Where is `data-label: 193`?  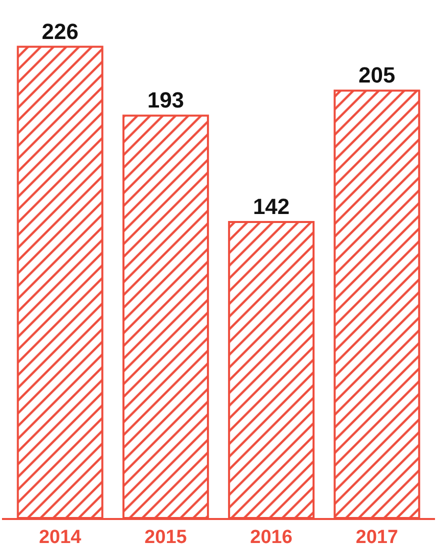 data-label: 193 is located at coordinates (165, 100).